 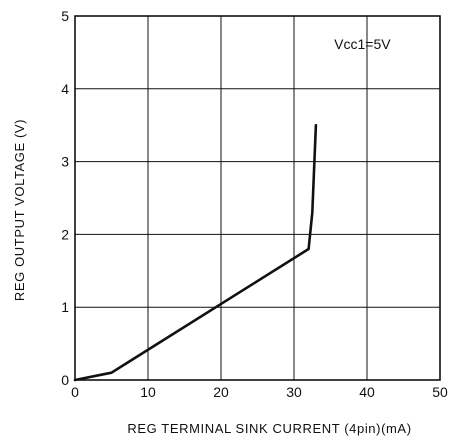 I want to click on x-tick-label-3: 30, so click(x=294, y=392).